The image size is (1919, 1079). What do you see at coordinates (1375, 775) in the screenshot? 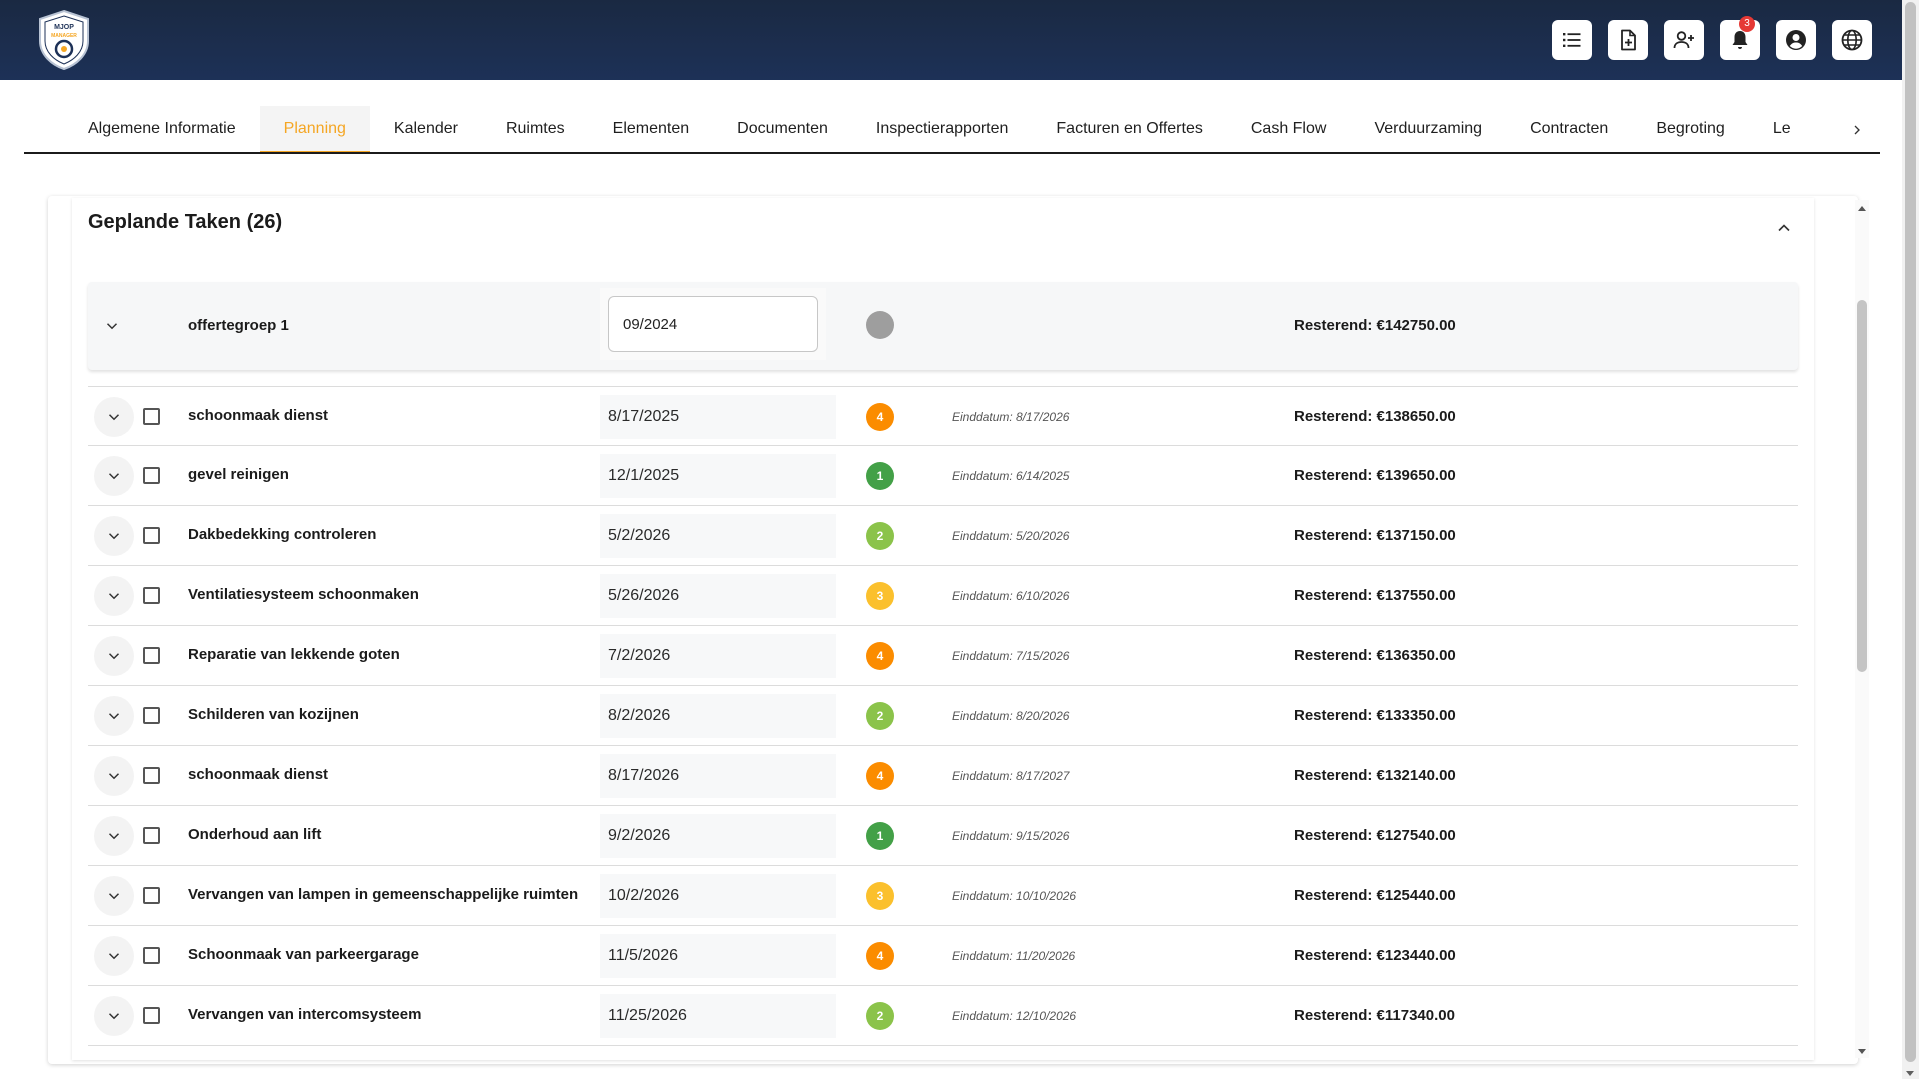
I see `task-remaining: Resterend: €132140.00` at bounding box center [1375, 775].